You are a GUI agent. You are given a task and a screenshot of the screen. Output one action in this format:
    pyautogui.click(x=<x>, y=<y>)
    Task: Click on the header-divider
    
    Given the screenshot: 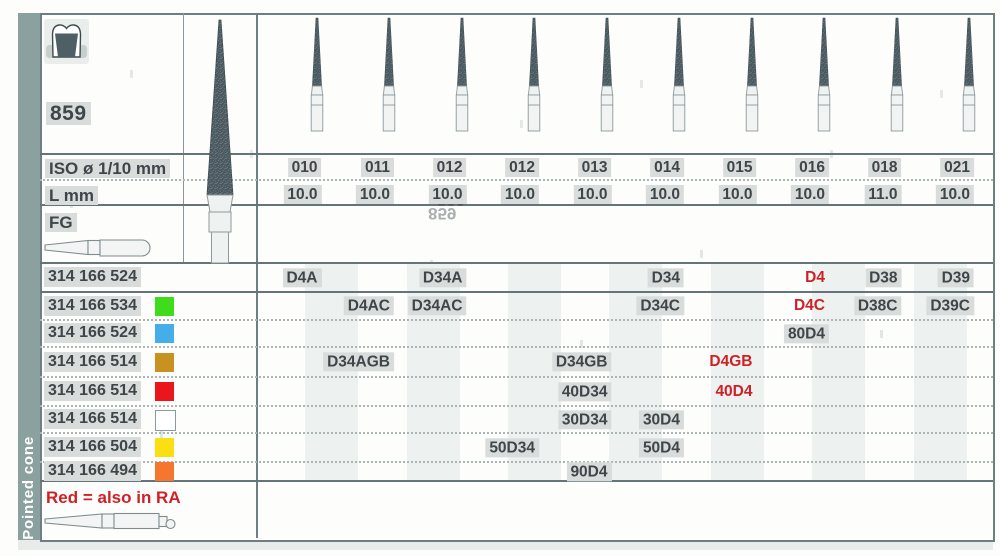 What is the action you would take?
    pyautogui.click(x=183, y=138)
    